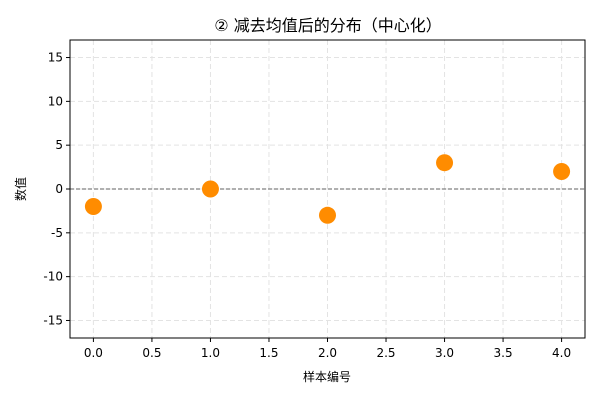 This screenshot has width=600, height=400. Describe the element at coordinates (327, 25) in the screenshot. I see `chart-title: ② 减去均值后的分布（中心化）` at that location.